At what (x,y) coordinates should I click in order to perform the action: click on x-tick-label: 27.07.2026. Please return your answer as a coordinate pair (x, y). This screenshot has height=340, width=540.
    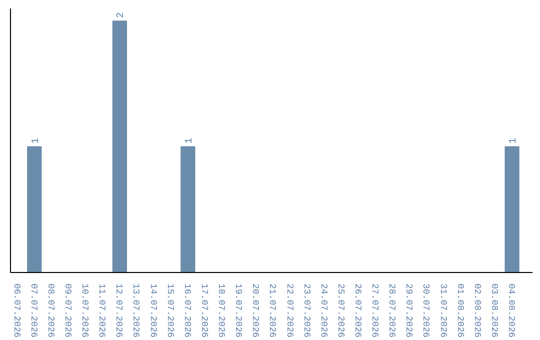
    Looking at the image, I should click on (375, 311).